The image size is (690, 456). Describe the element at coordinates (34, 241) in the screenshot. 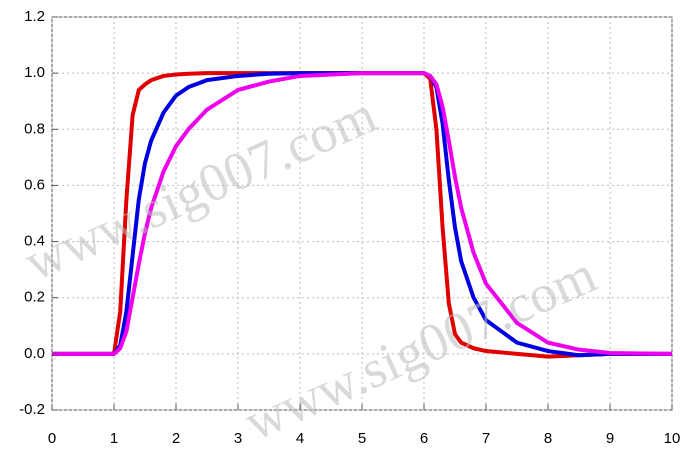

I see `y-tick-label: 0.4` at that location.